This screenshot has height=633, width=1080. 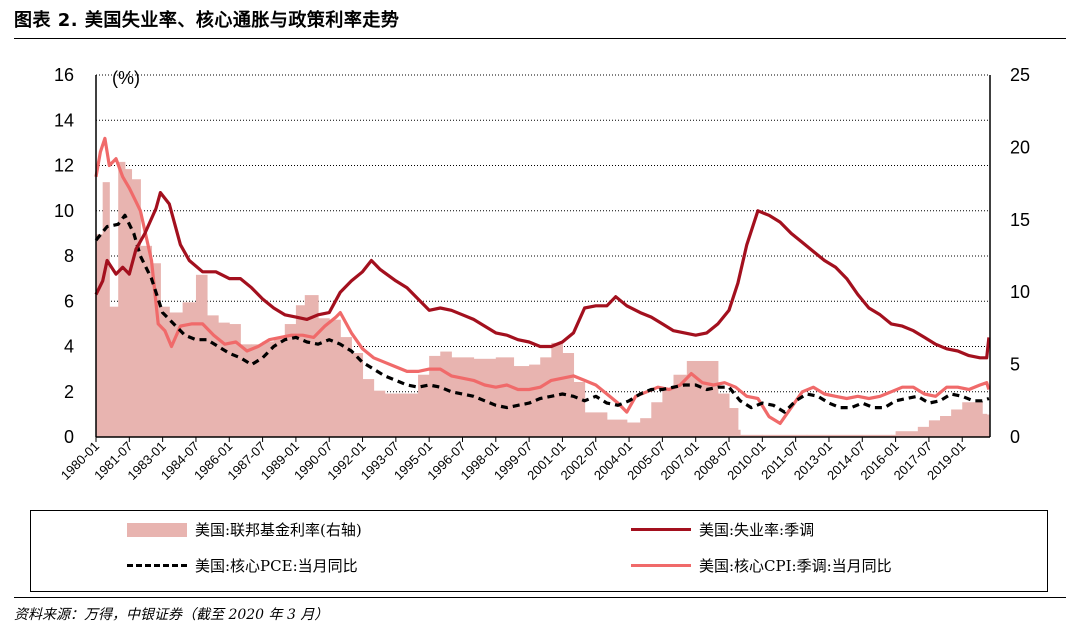 I want to click on y-right-tick-label: 25, so click(x=1020, y=75).